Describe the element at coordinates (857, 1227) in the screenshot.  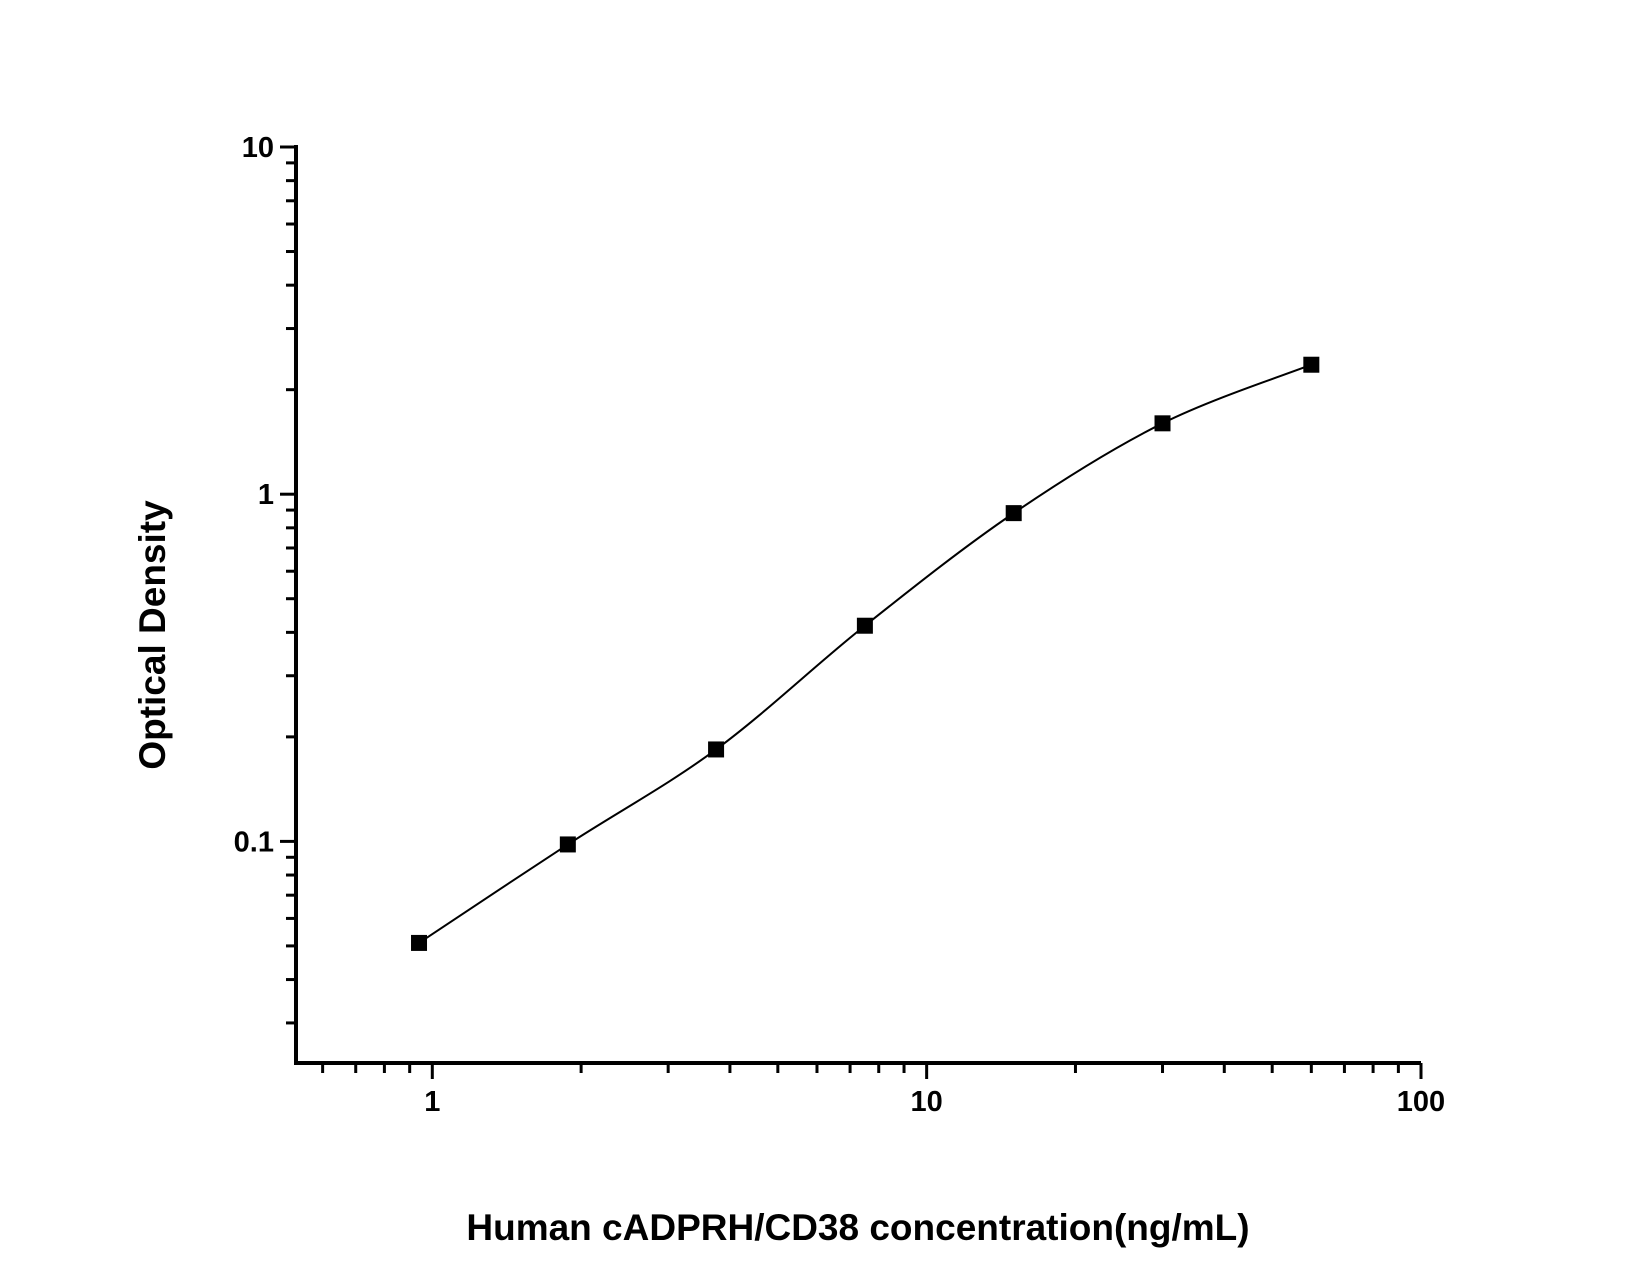
I see `x-axis-label: Human cADPRH/CD38 concentration(ng/mL)` at that location.